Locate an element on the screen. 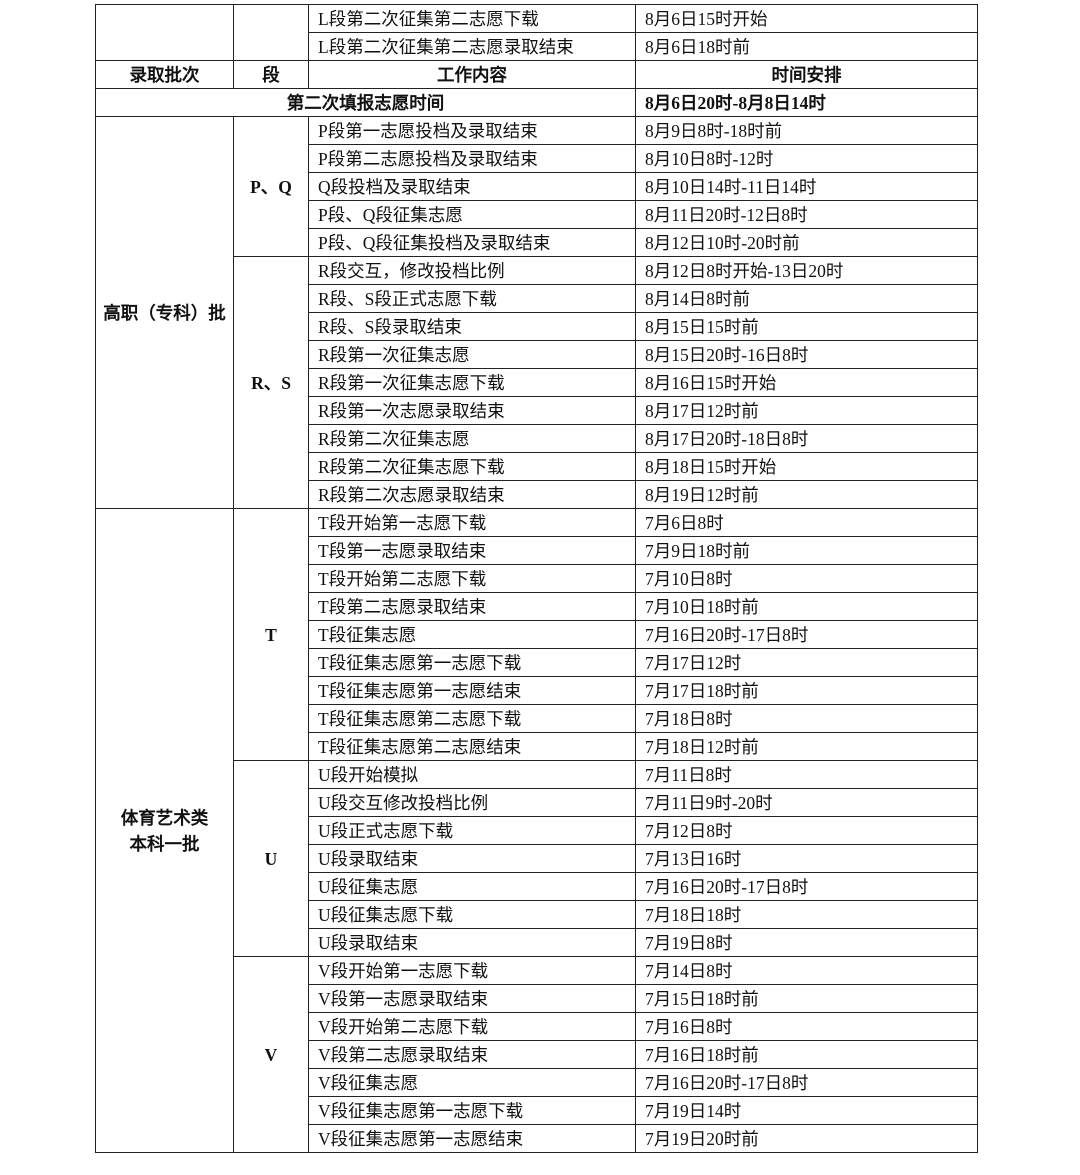  table-row: T段征集志愿第一志愿下载 7月17日12时 is located at coordinates (537, 662).